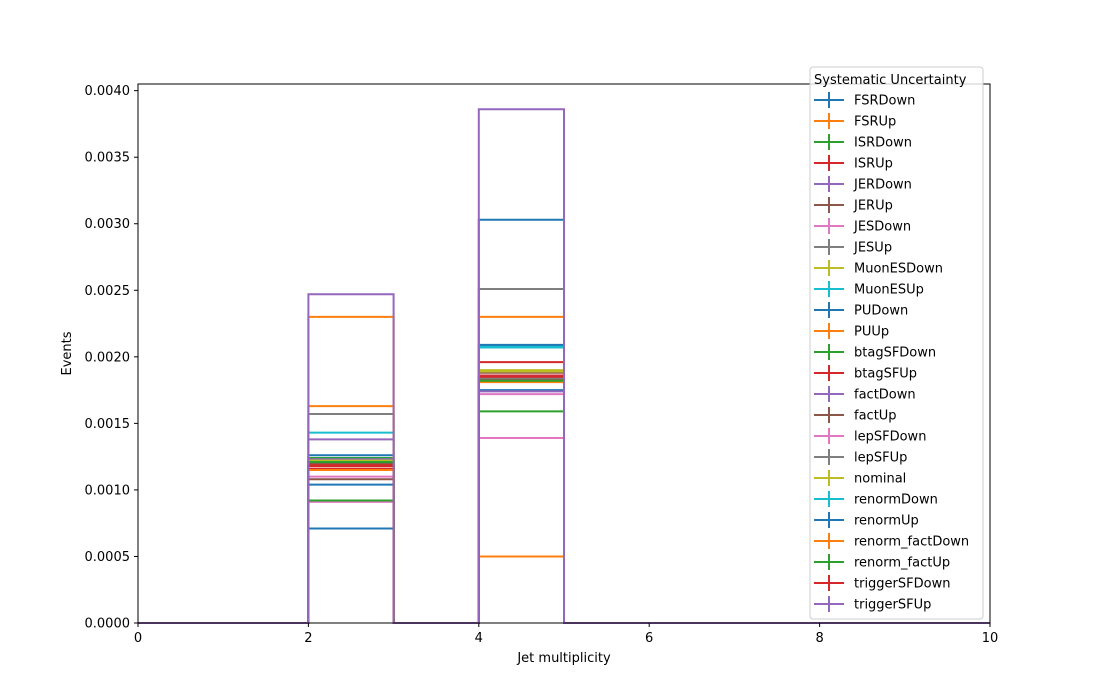 The height and width of the screenshot is (700, 1100). I want to click on legend-label: ISRUp, so click(873, 164).